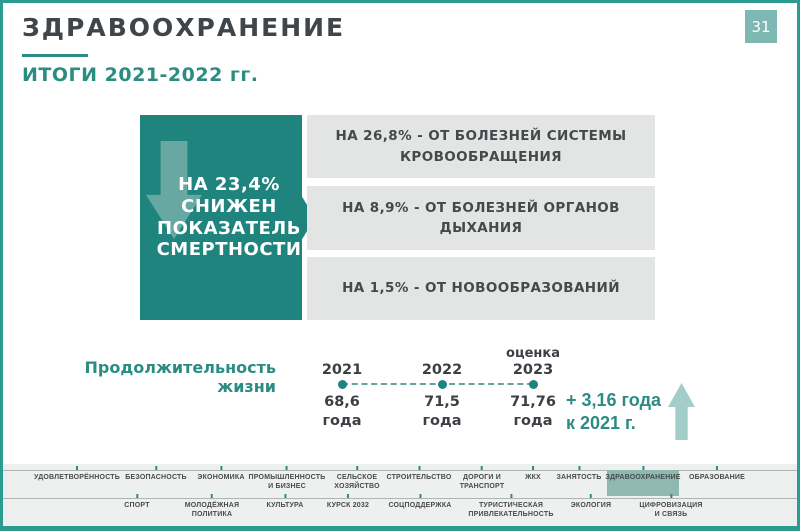  What do you see at coordinates (533, 354) in the screenshot?
I see `timeline-note: оценка` at bounding box center [533, 354].